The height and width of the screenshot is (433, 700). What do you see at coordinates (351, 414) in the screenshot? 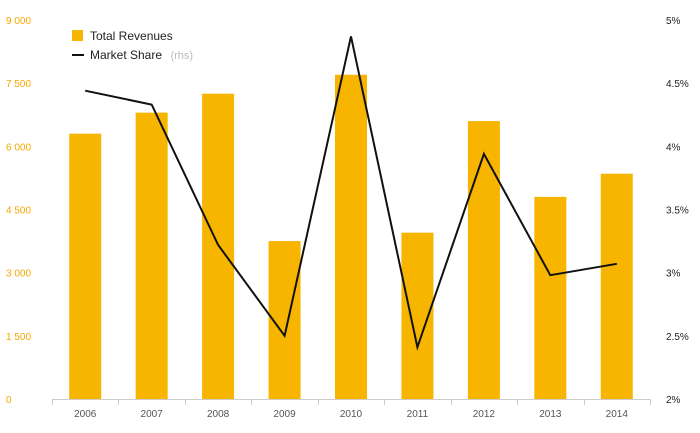
I see `x-tick-label-2010: 2010` at bounding box center [351, 414].